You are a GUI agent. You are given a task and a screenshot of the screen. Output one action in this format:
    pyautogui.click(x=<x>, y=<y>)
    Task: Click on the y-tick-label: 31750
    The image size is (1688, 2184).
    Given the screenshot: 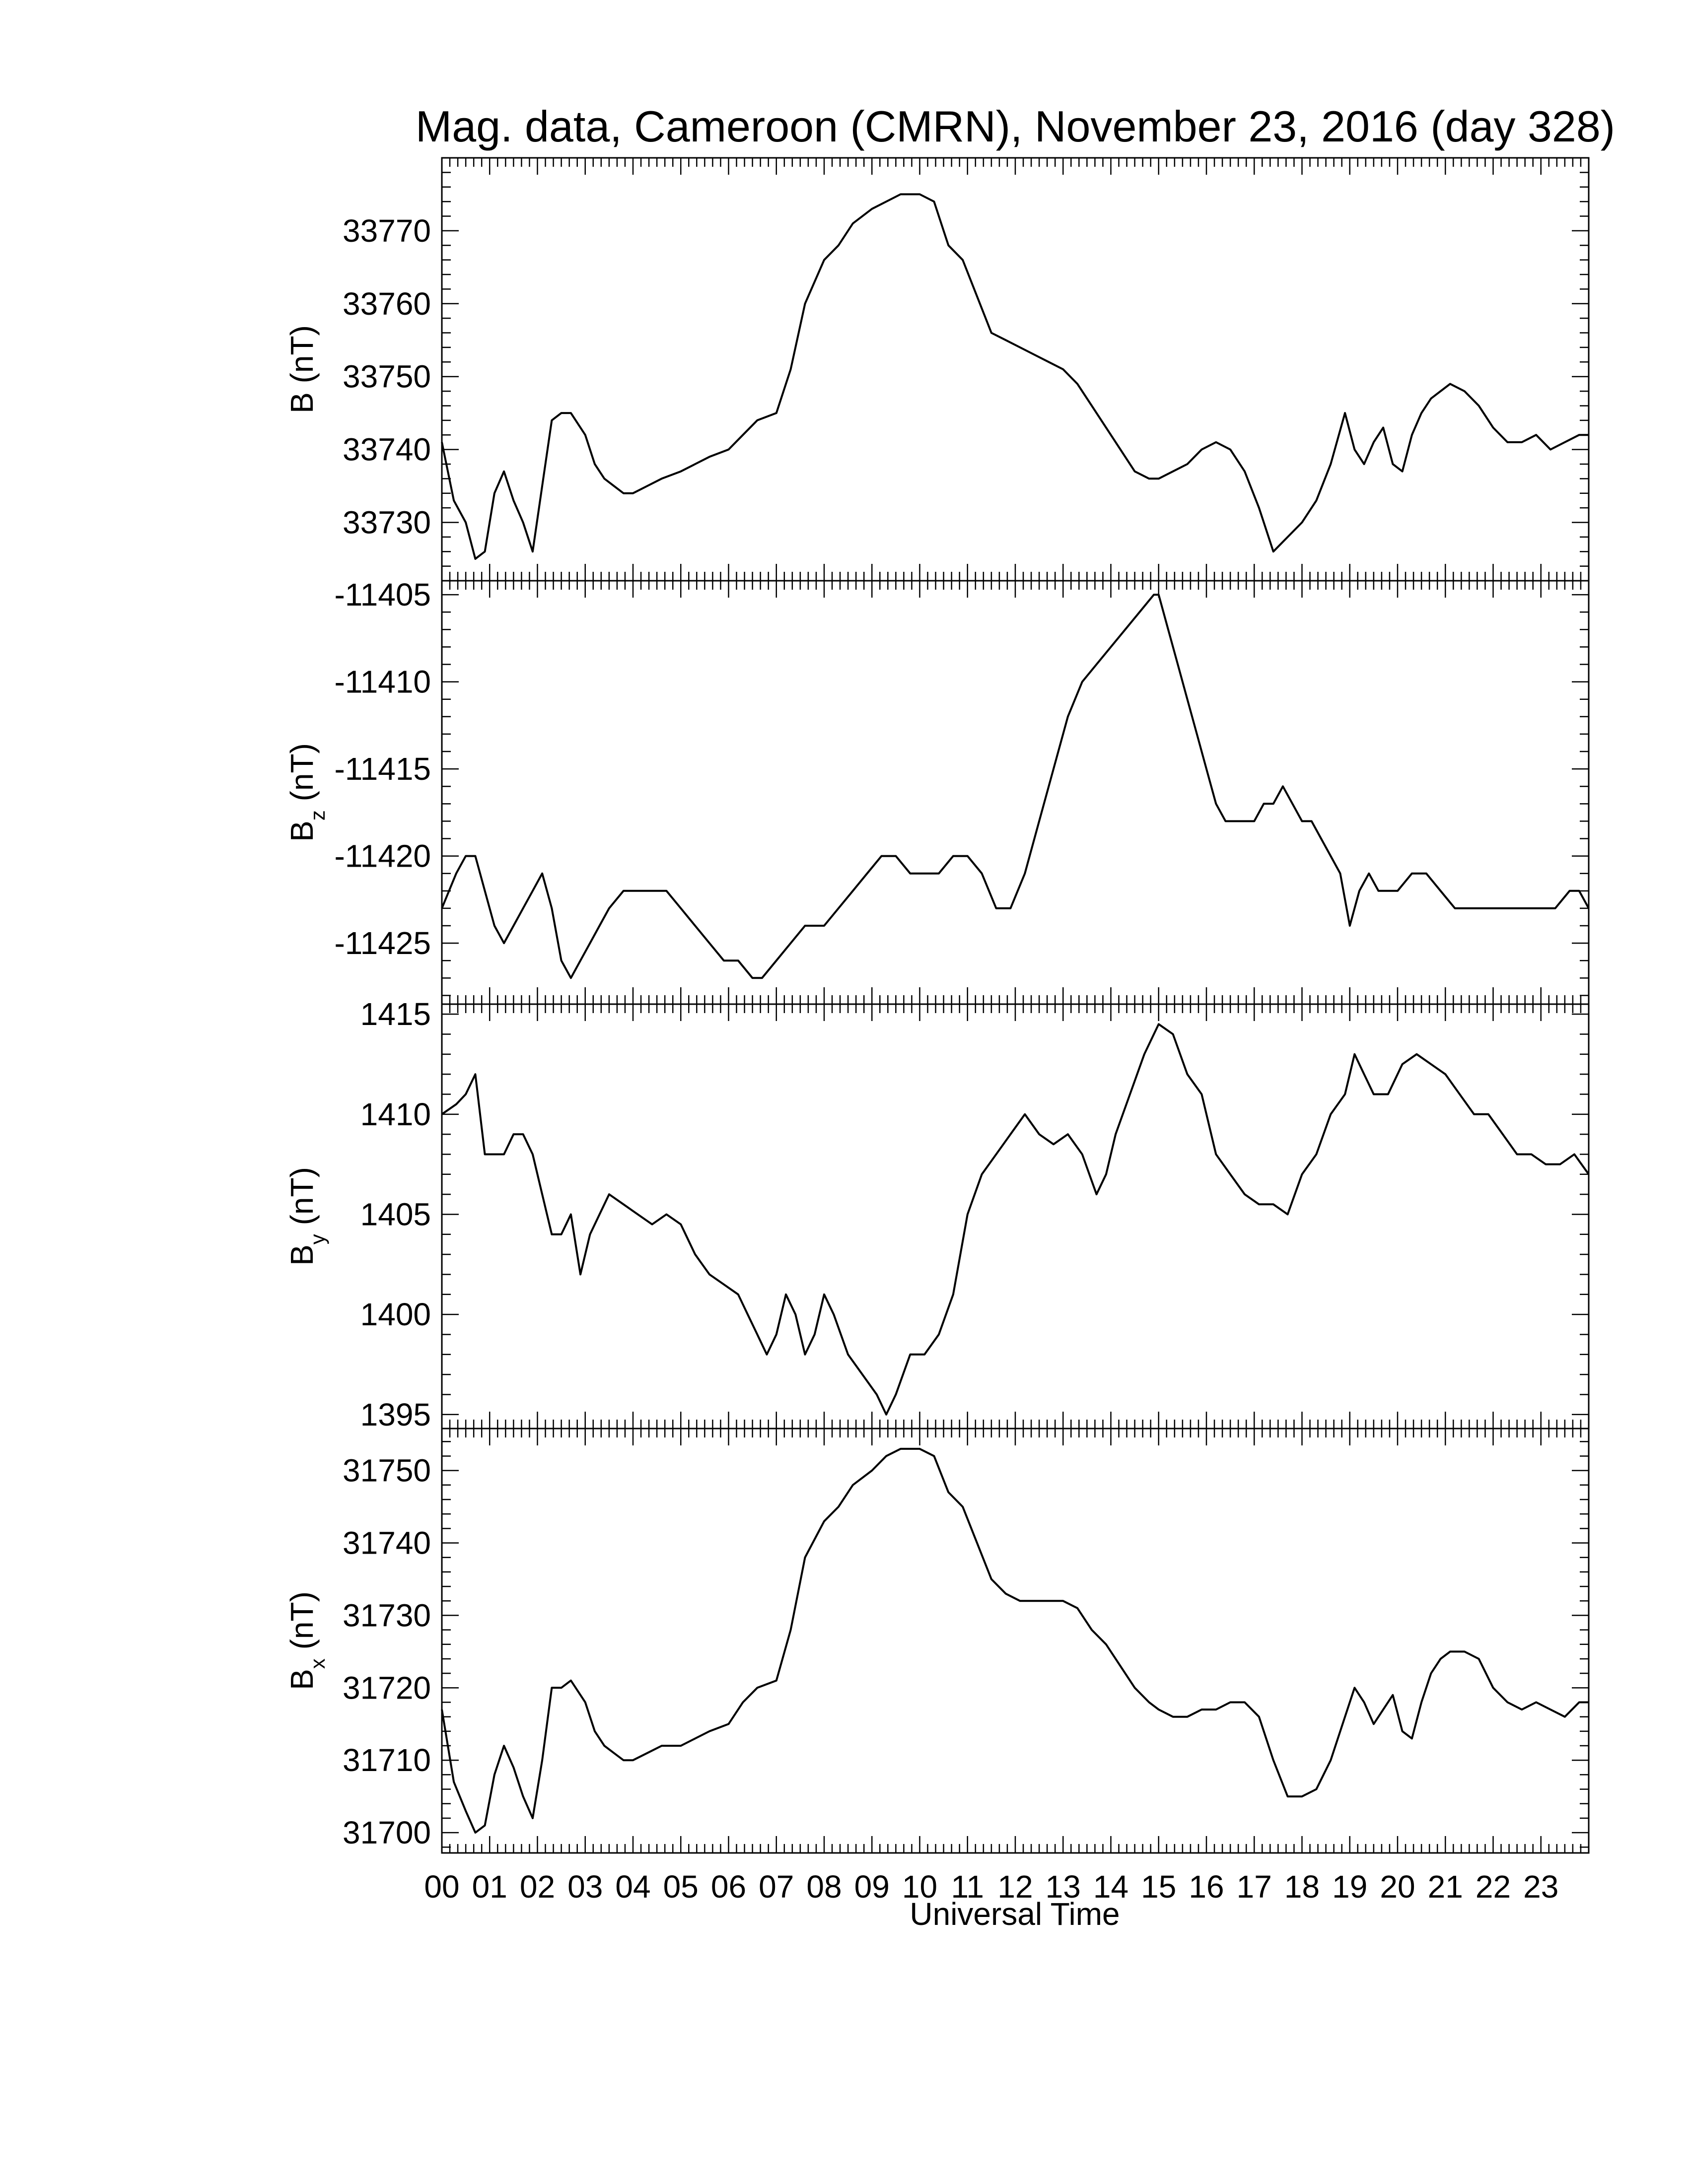 What is the action you would take?
    pyautogui.click(x=387, y=1471)
    